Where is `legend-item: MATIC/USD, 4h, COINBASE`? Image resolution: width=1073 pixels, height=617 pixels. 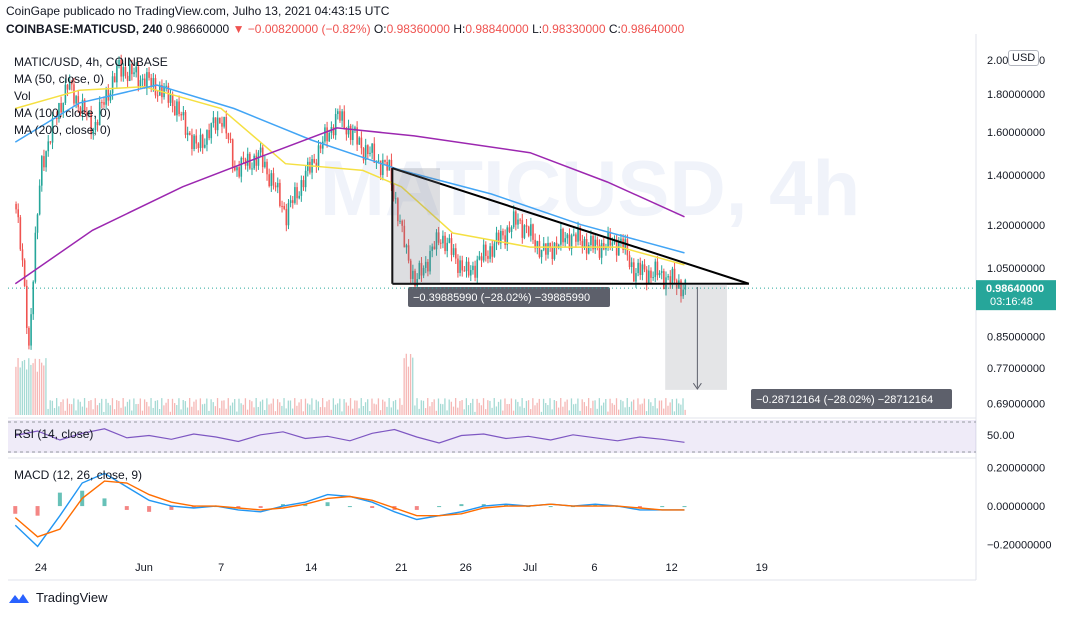 legend-item: MATIC/USD, 4h, COINBASE is located at coordinates (91, 62).